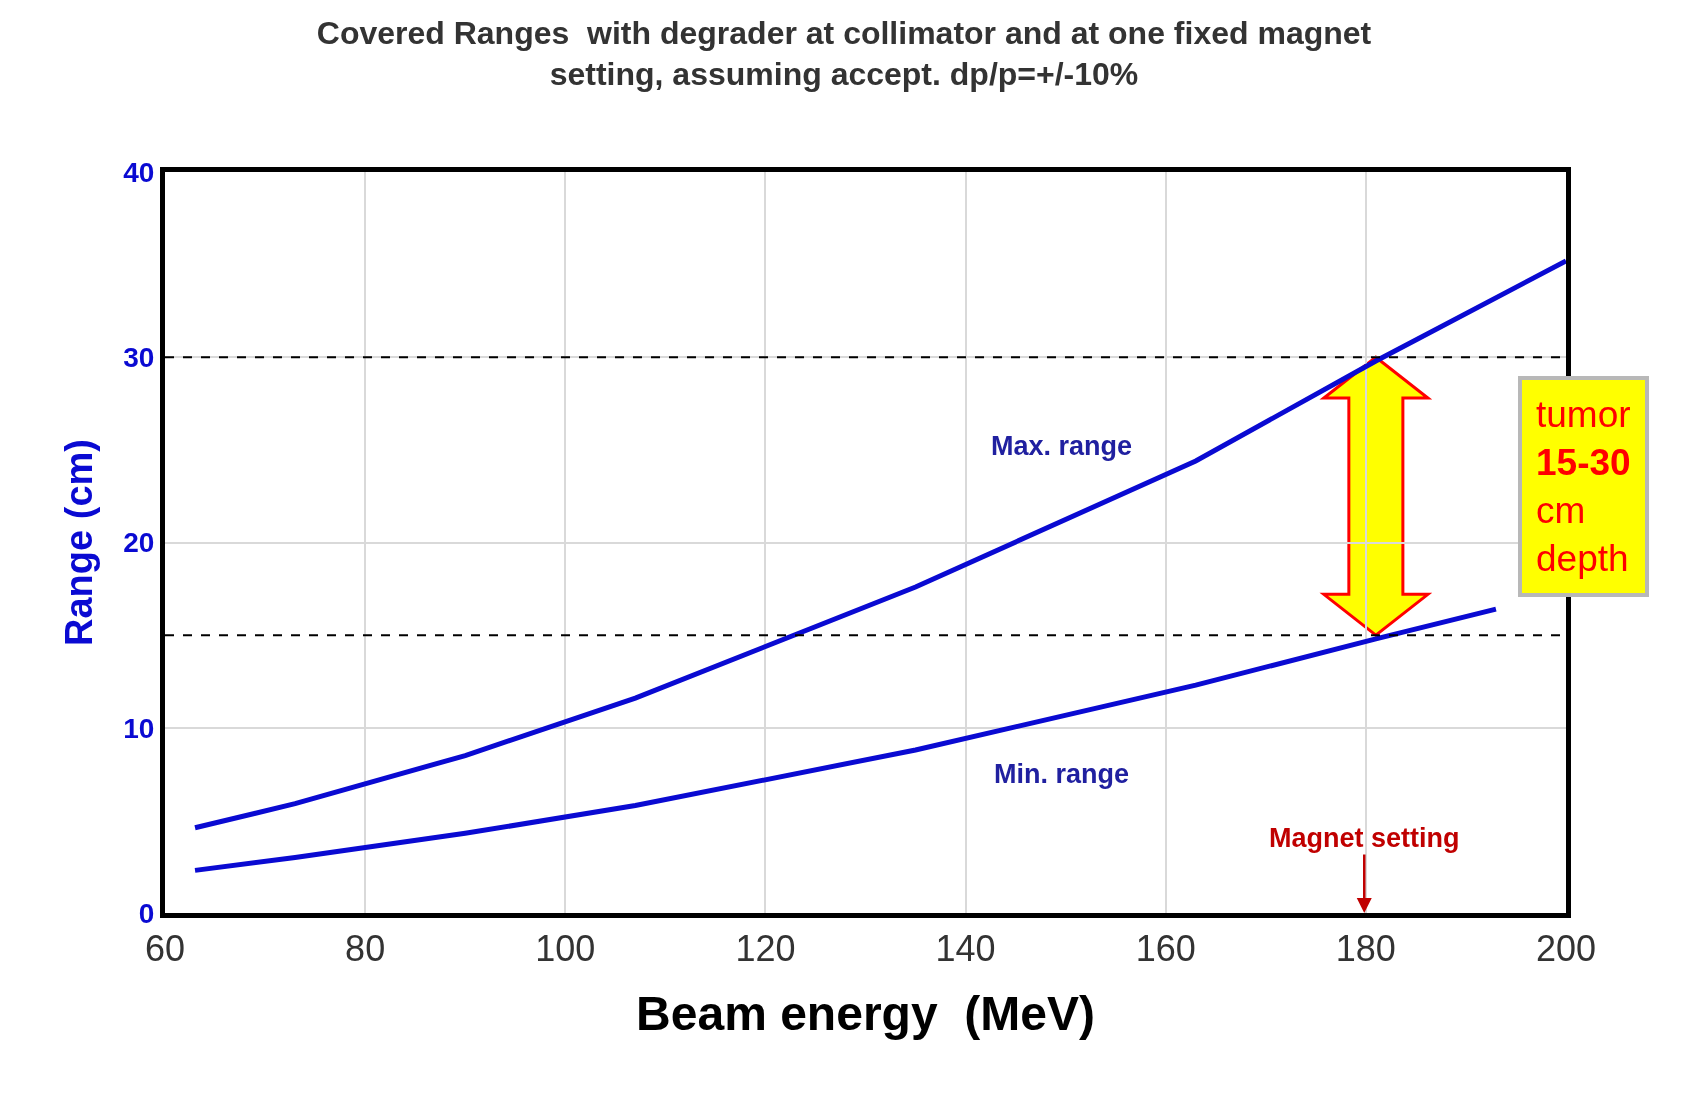 Image resolution: width=1688 pixels, height=1094 pixels. I want to click on y-tick-label: 40, so click(139, 172).